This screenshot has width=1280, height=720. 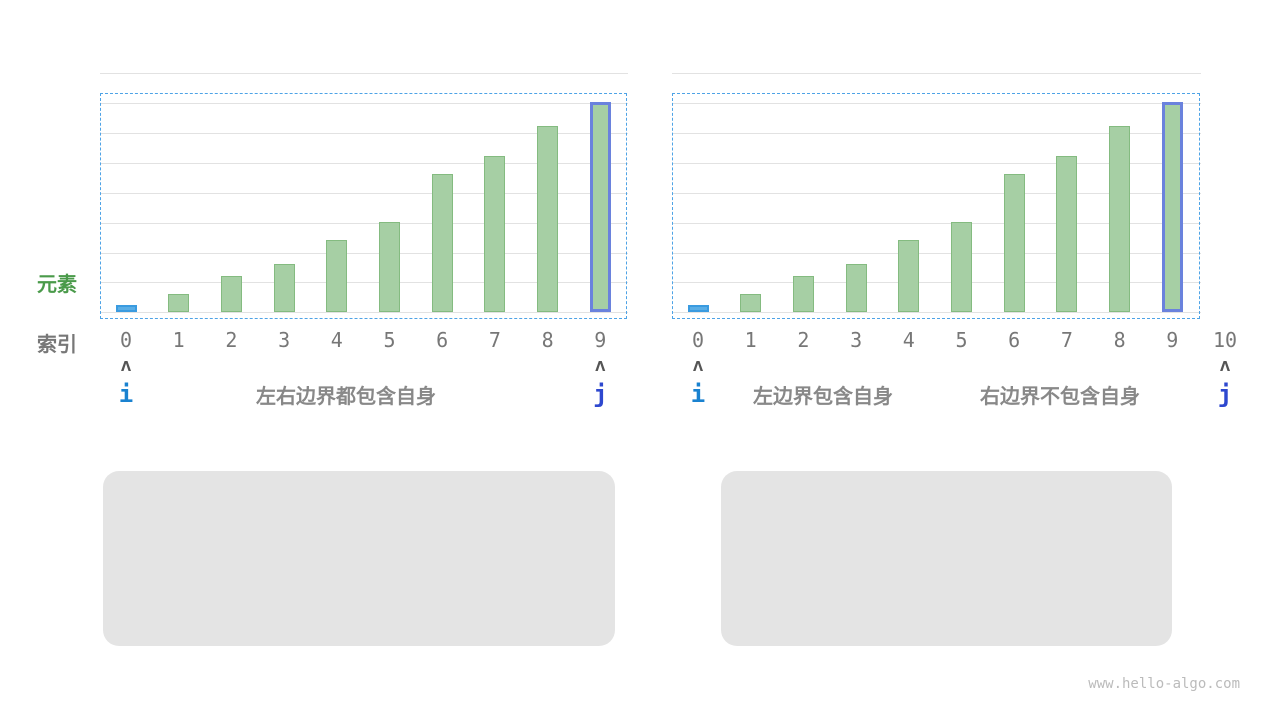 What do you see at coordinates (57, 344) in the screenshot?
I see `index-label: 索引` at bounding box center [57, 344].